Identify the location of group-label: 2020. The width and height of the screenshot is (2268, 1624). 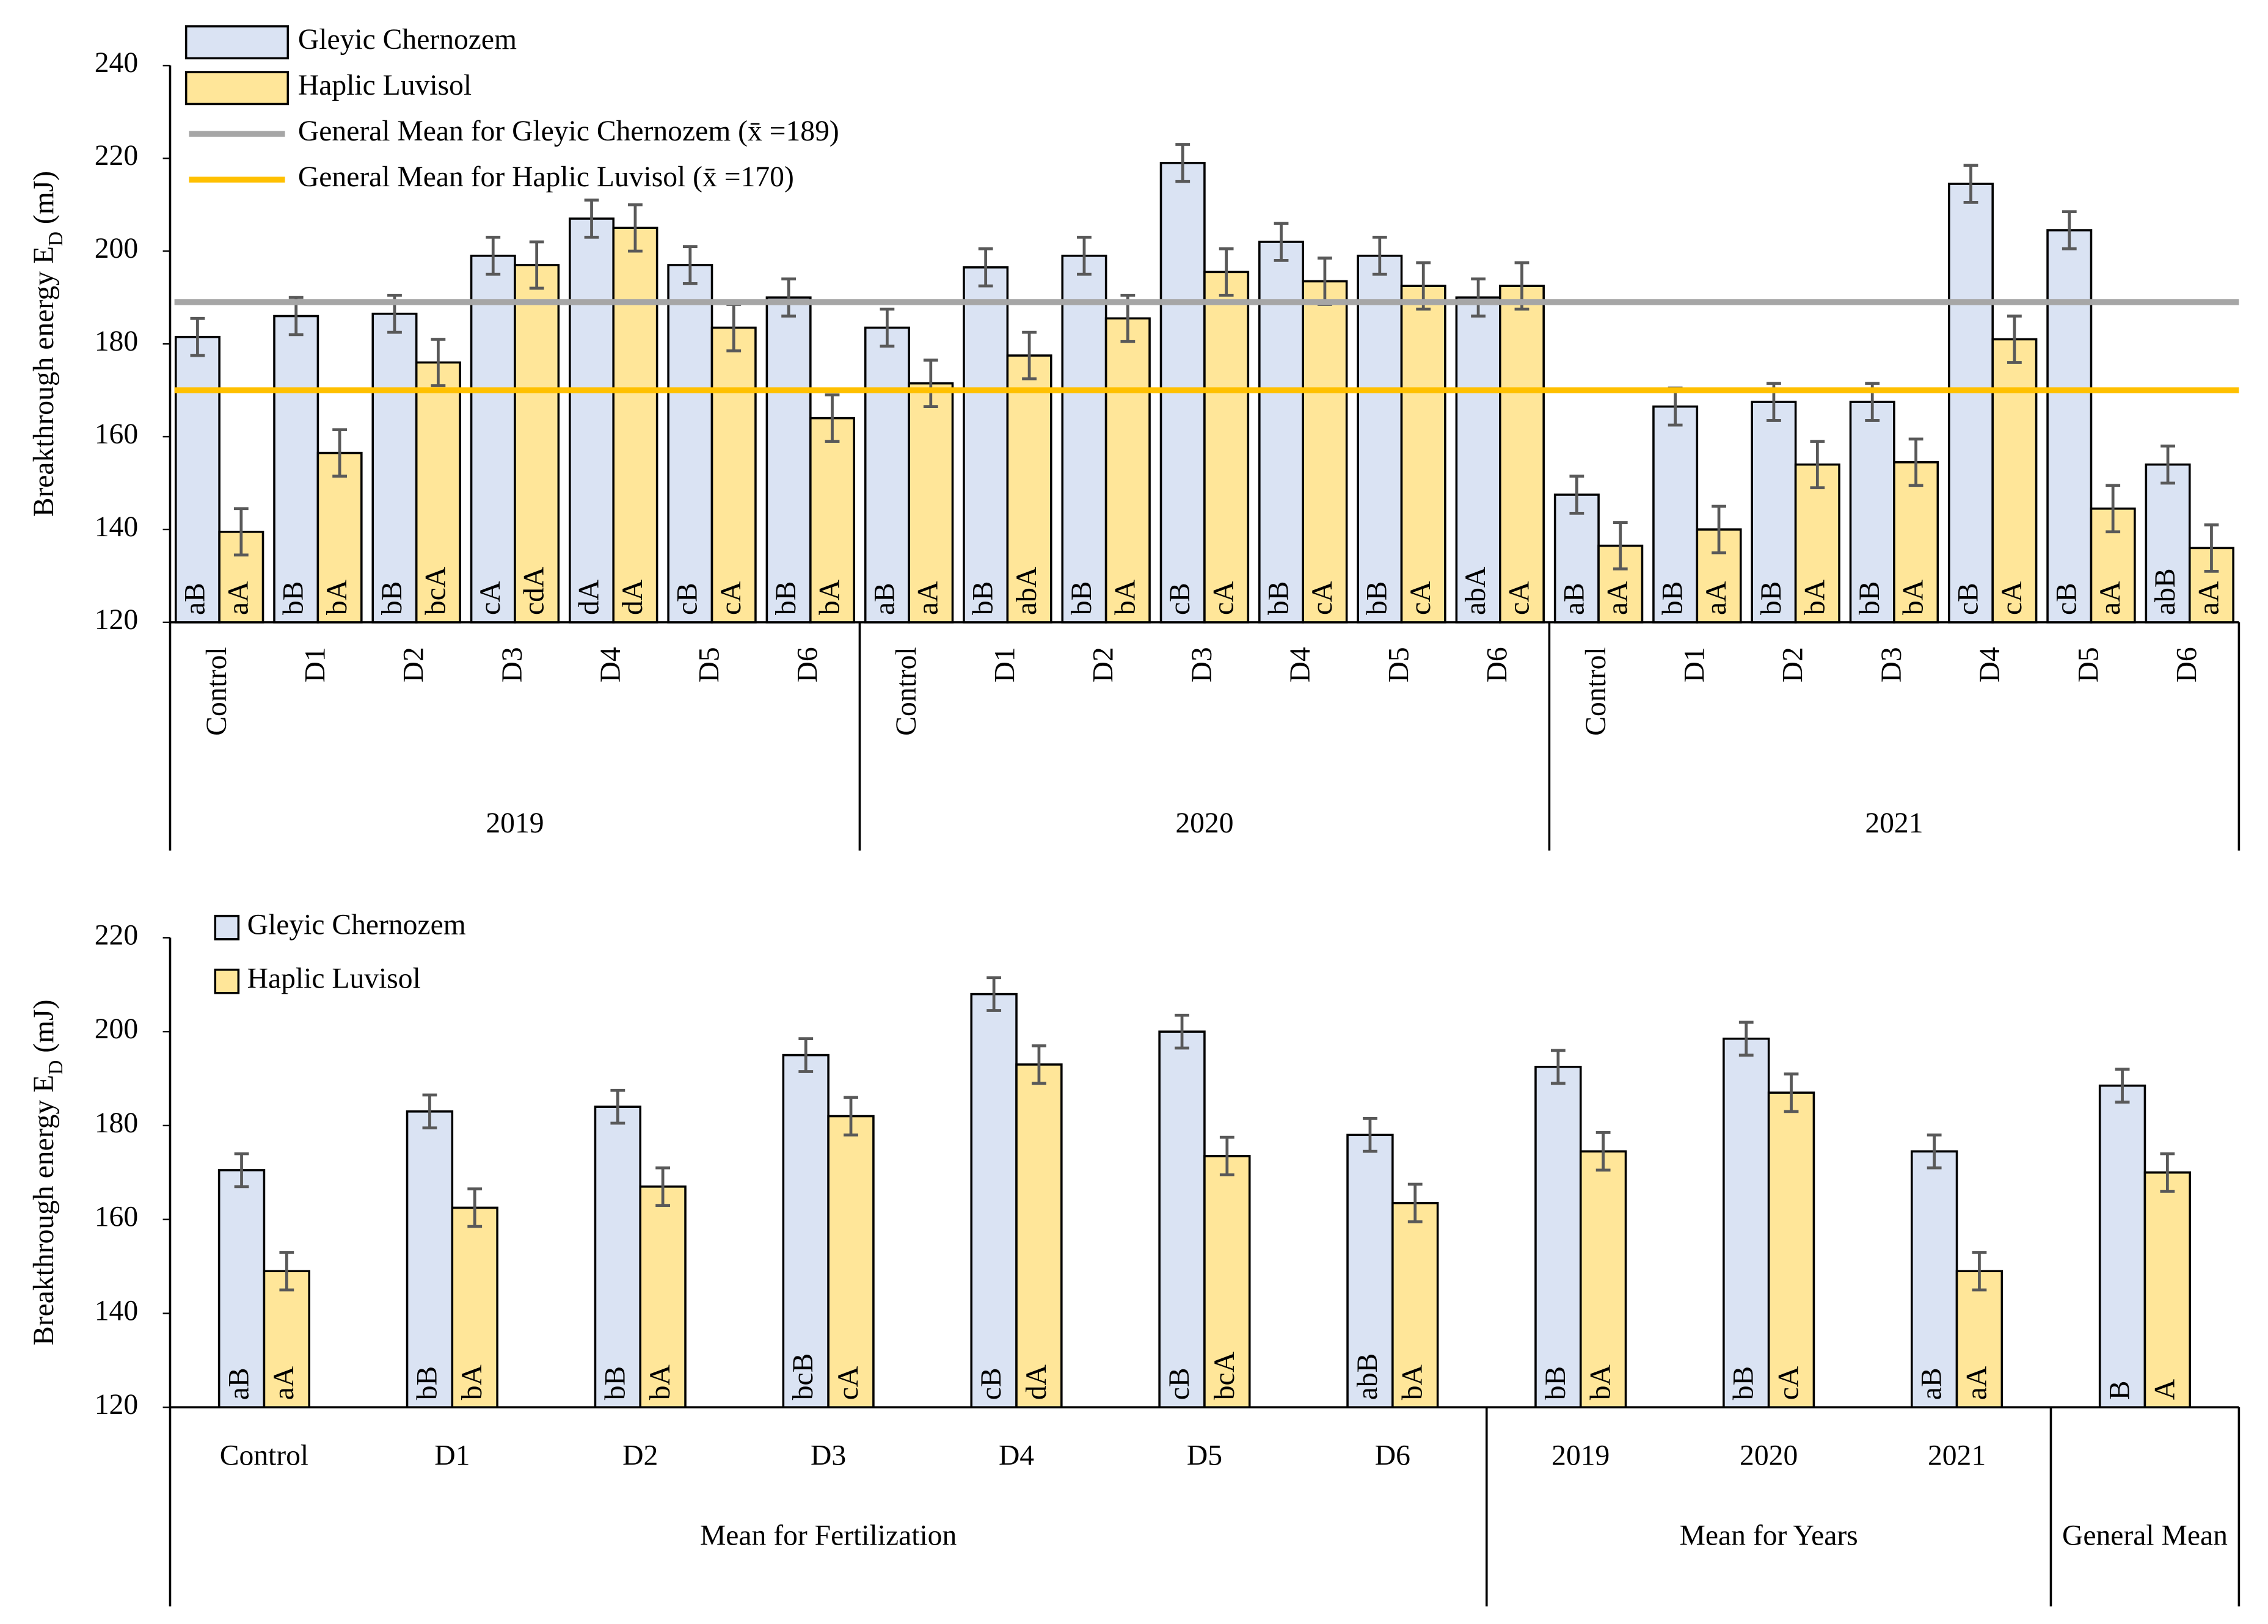
(1204, 823).